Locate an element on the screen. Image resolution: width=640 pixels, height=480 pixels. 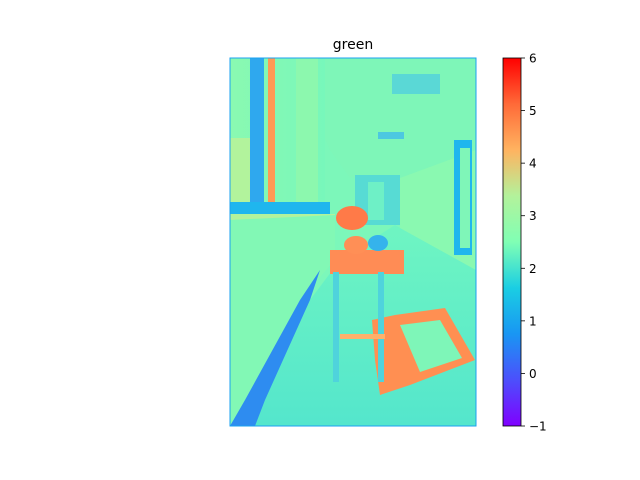
colorbar-ticks: −1 0 1 2 3 4 5 6 is located at coordinates (534, 243).